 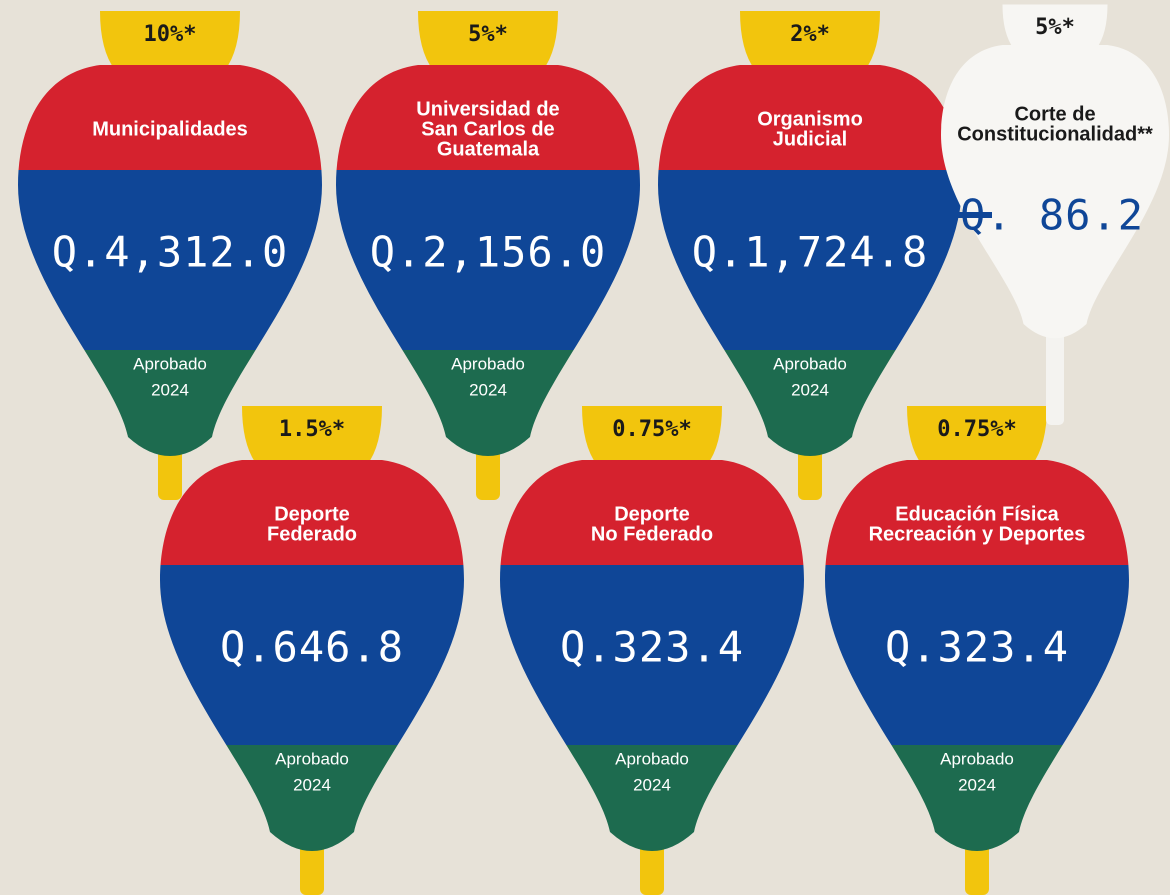 What do you see at coordinates (488, 149) in the screenshot?
I see `name: Guatemala` at bounding box center [488, 149].